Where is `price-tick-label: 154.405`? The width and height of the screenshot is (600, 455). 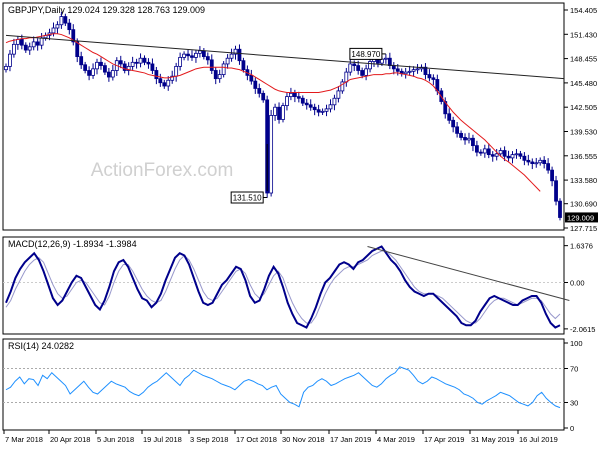 price-tick-label: 154.405 is located at coordinates (583, 10).